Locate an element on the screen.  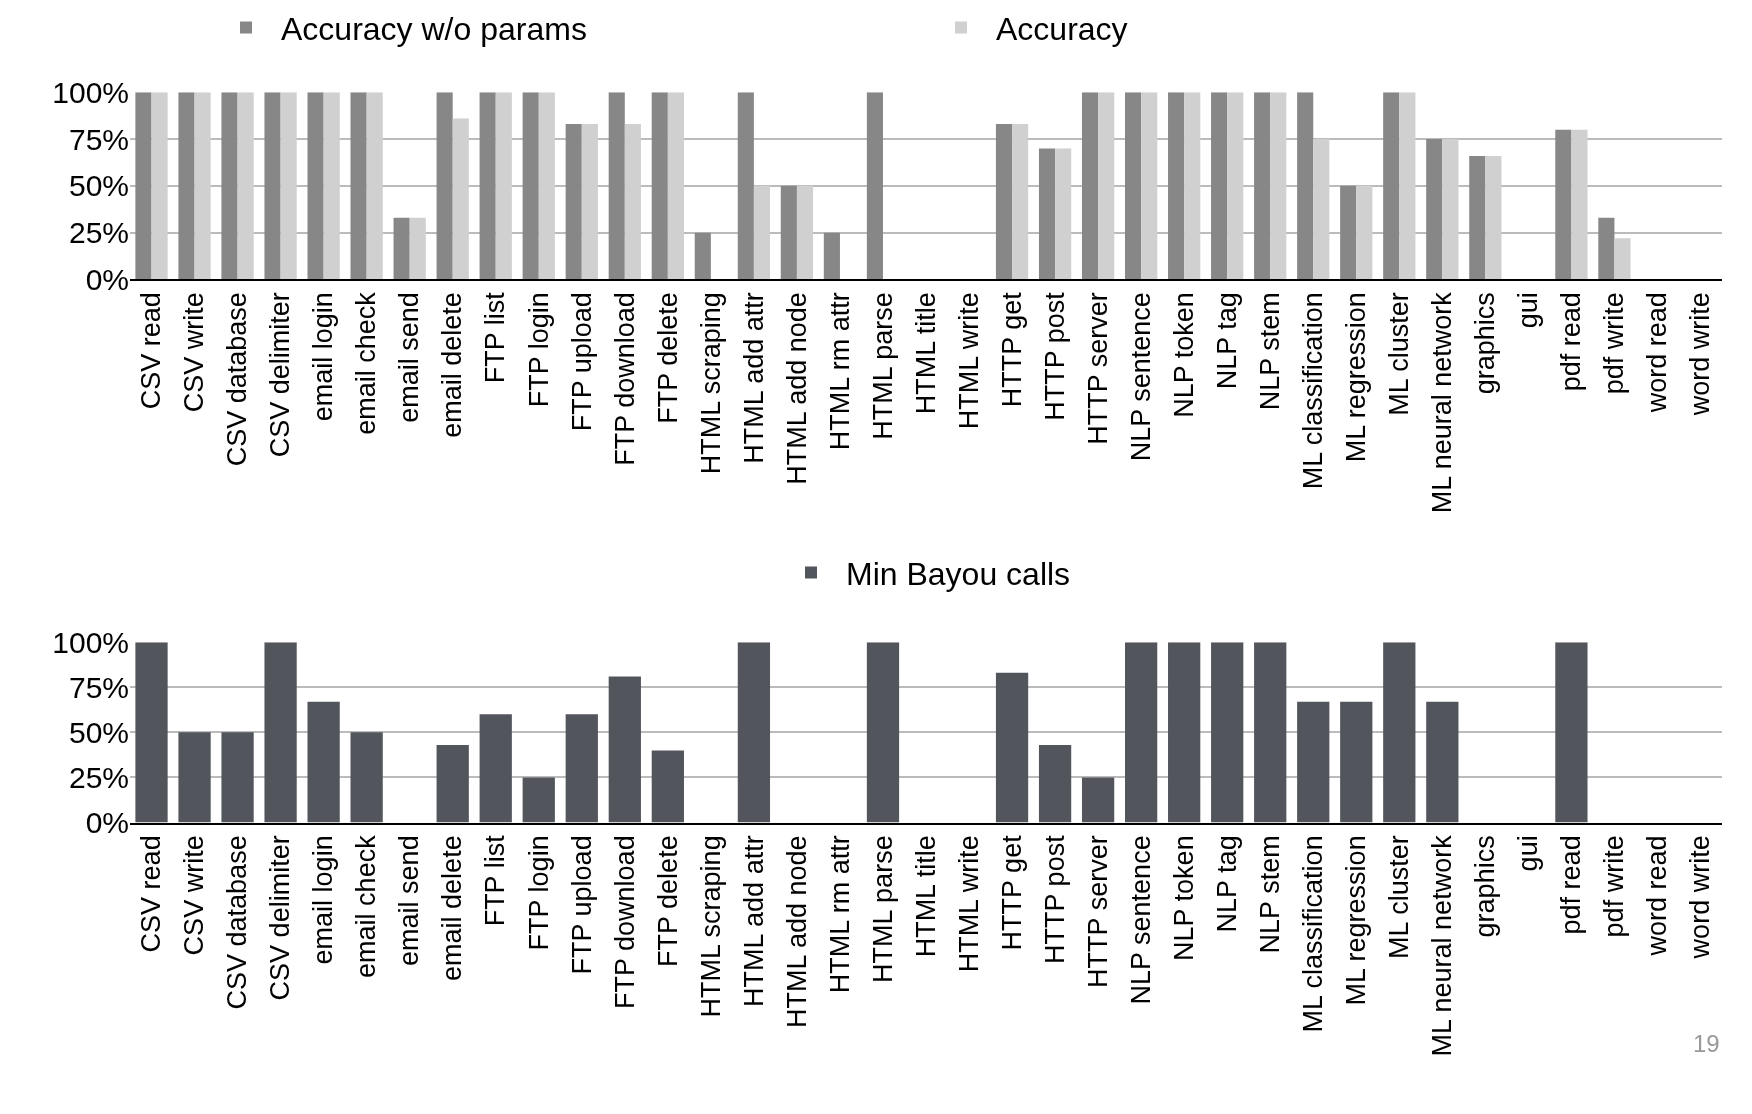
x-tick-label: email send is located at coordinates (409, 357).